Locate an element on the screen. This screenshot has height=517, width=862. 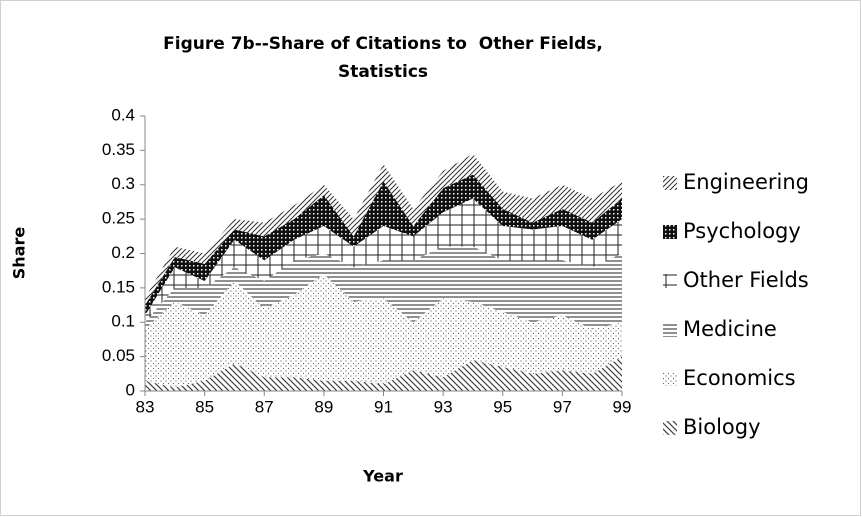
x-axis-label: Year is located at coordinates (382, 476).